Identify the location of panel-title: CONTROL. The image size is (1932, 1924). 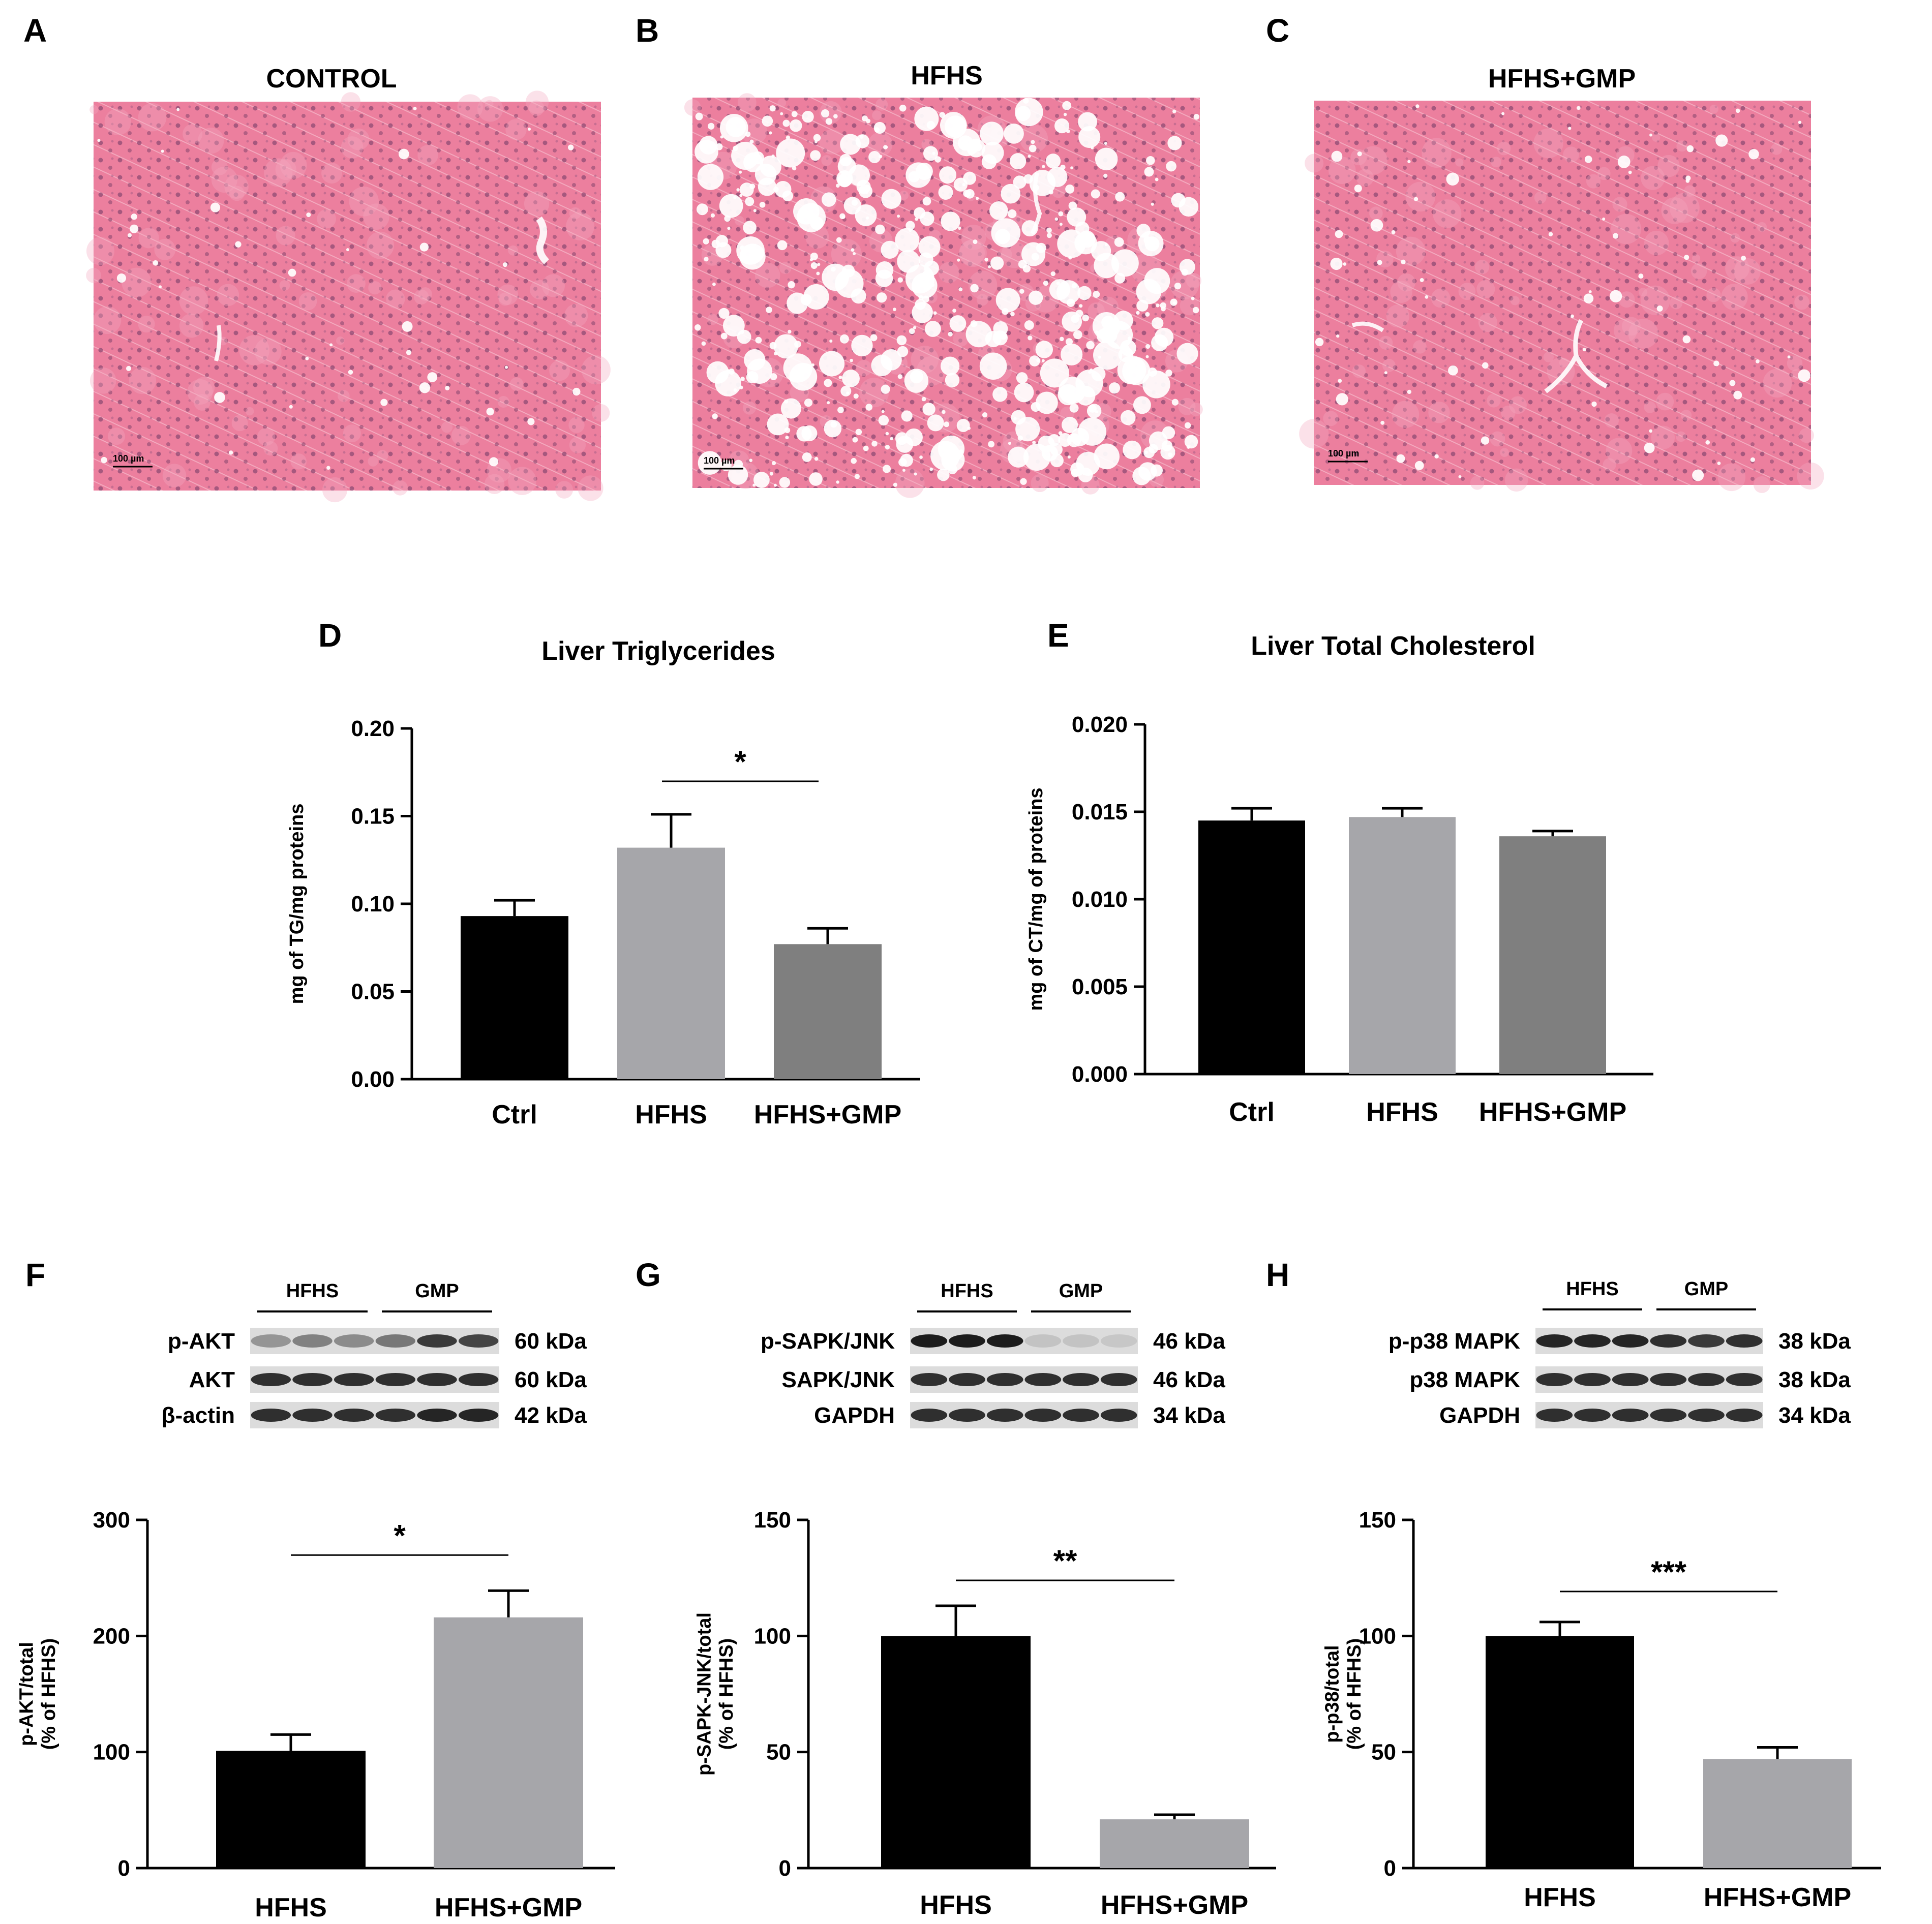
(331, 79).